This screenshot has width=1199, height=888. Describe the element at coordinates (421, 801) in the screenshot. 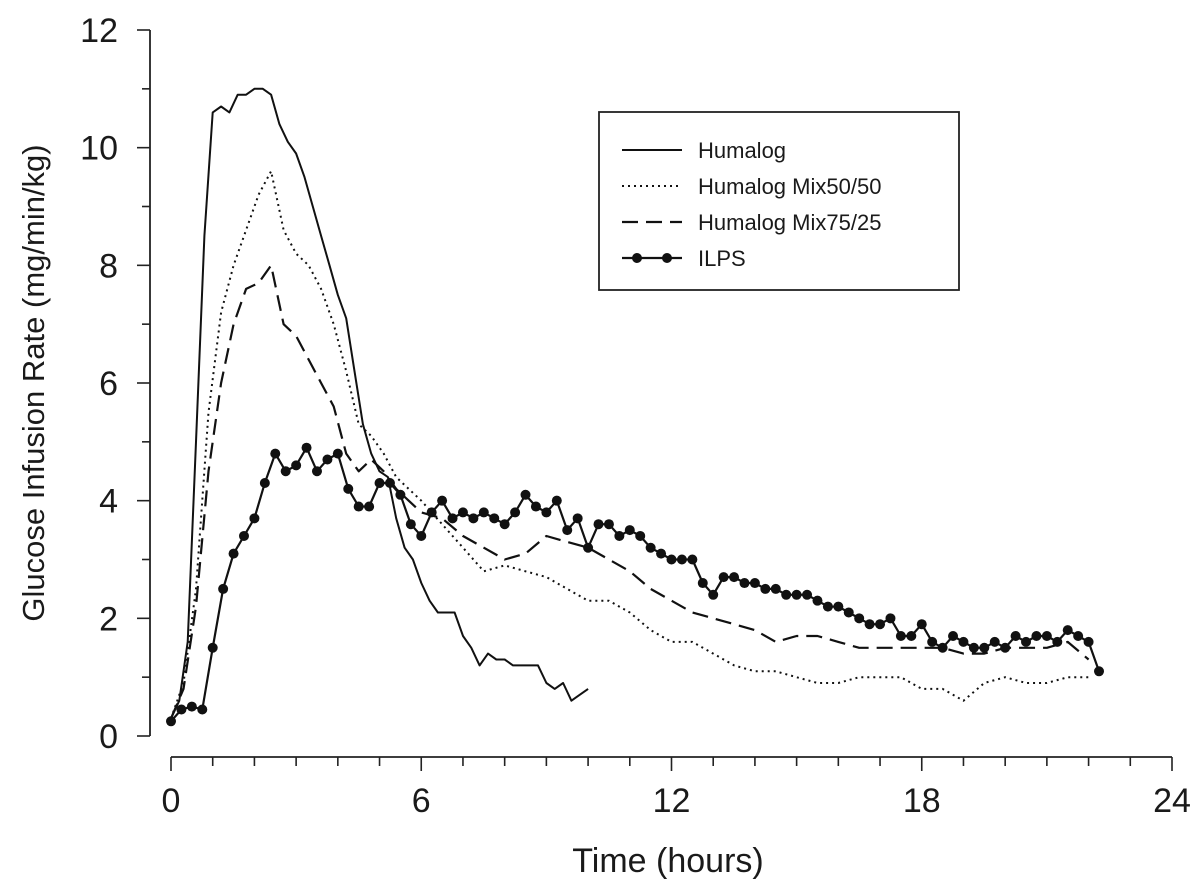

I see `x-tick-label: 6` at that location.